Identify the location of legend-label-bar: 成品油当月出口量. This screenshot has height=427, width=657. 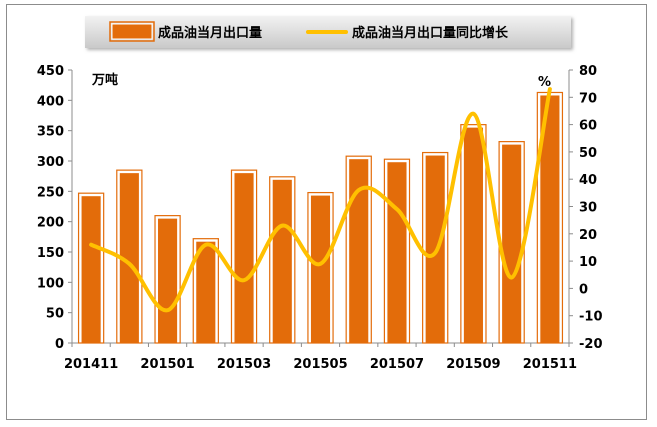
(210, 33).